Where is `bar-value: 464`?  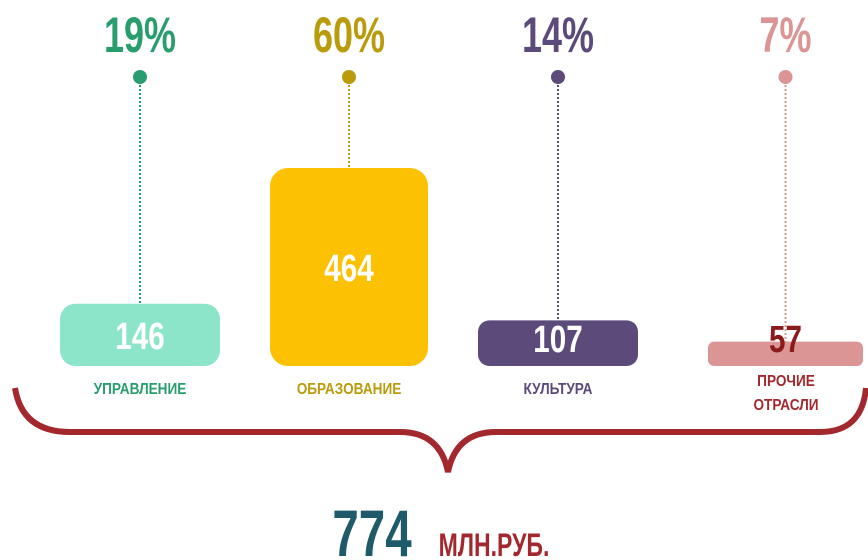
bar-value: 464 is located at coordinates (348, 269).